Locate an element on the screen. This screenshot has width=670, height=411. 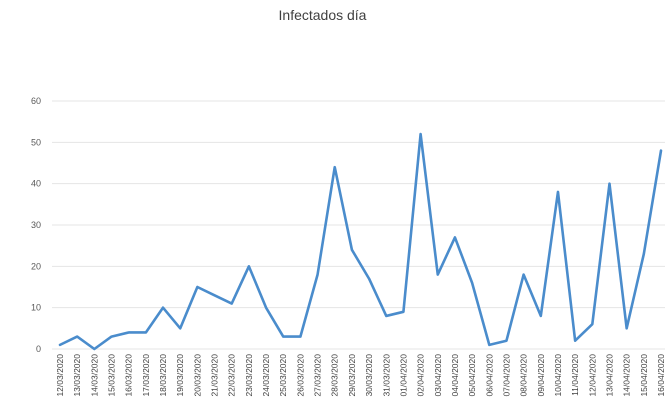
y-tick-label: 60 is located at coordinates (36, 101).